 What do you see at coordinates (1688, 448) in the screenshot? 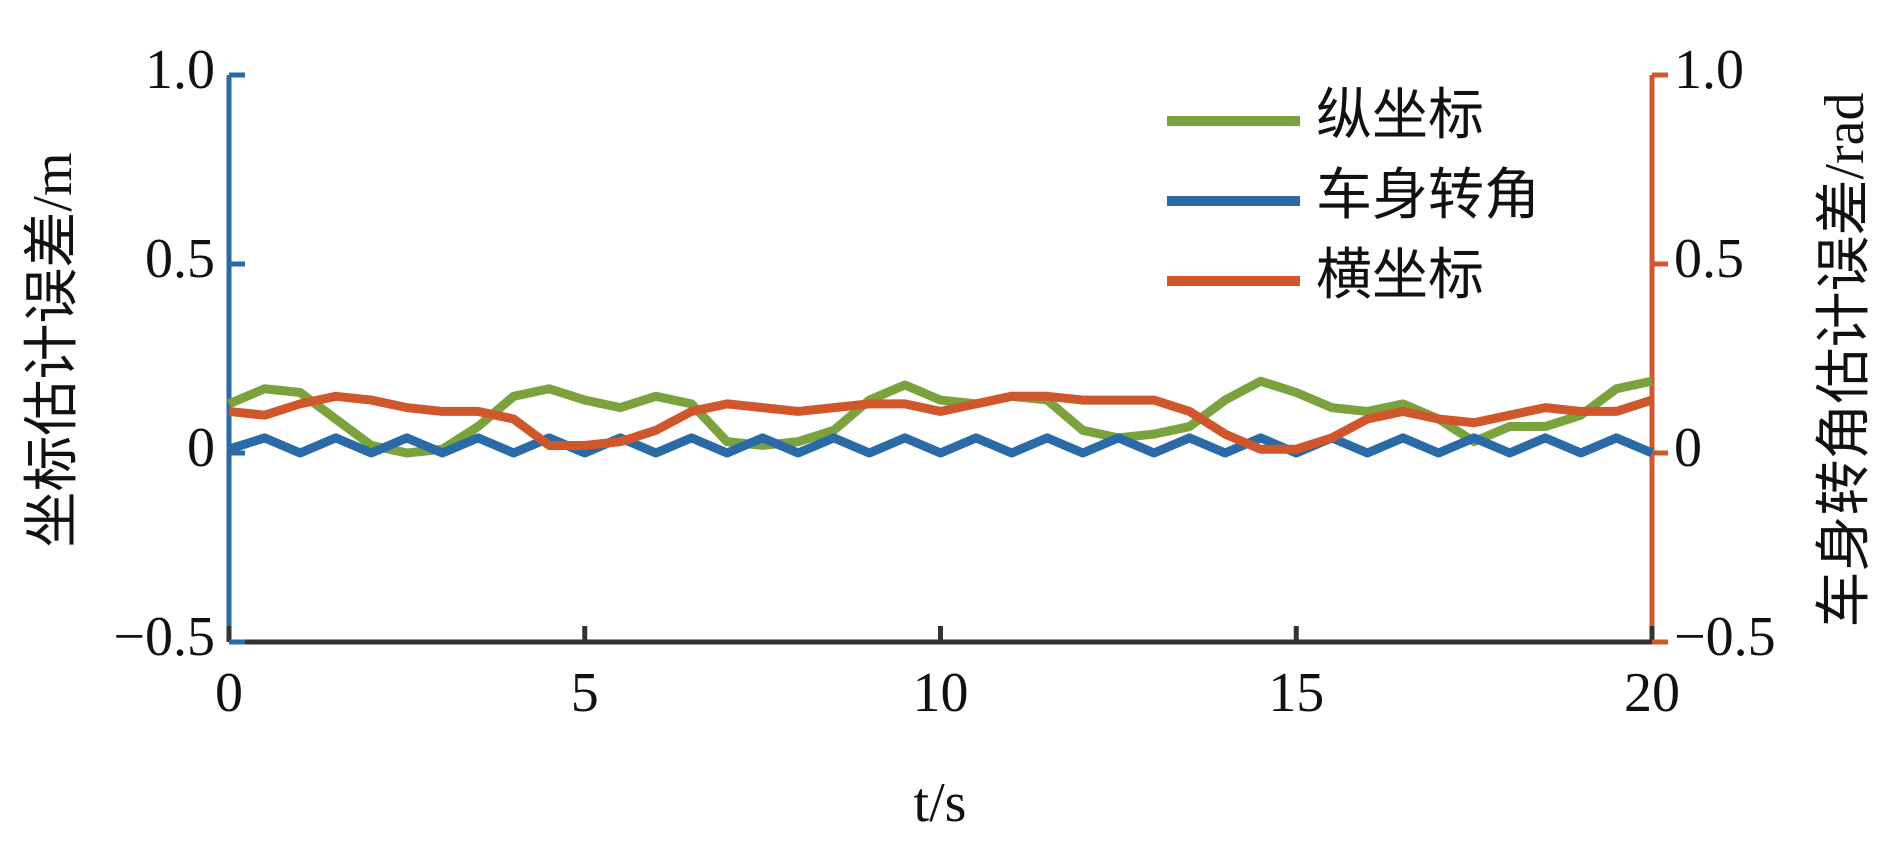
I see `y2-tick-label: 0` at bounding box center [1688, 448].